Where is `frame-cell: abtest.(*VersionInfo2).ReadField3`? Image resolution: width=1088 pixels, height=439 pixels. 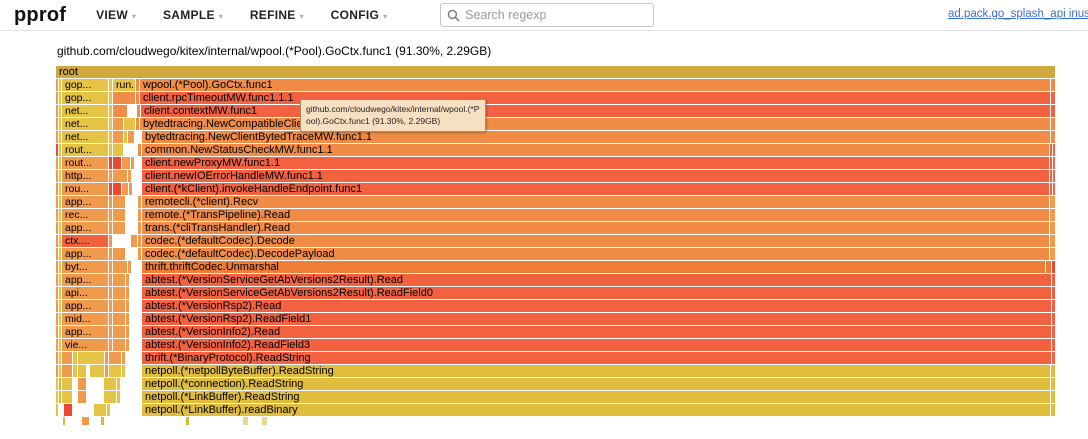
frame-cell: abtest.(*VersionInfo2).ReadField3 is located at coordinates (596, 345).